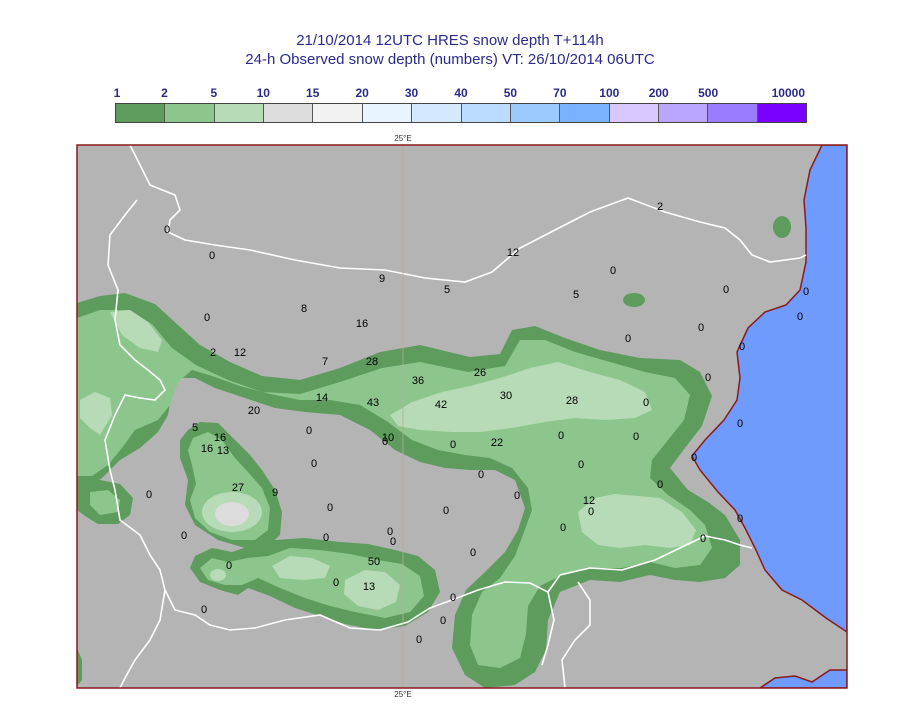 The width and height of the screenshot is (900, 725). What do you see at coordinates (802, 678) in the screenshot?
I see `sea-corner-bottom` at bounding box center [802, 678].